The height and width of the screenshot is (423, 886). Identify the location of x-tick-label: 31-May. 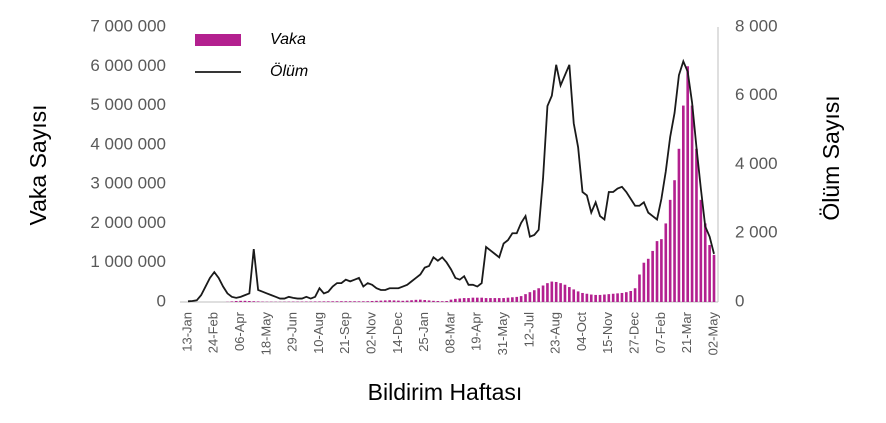
(502, 334).